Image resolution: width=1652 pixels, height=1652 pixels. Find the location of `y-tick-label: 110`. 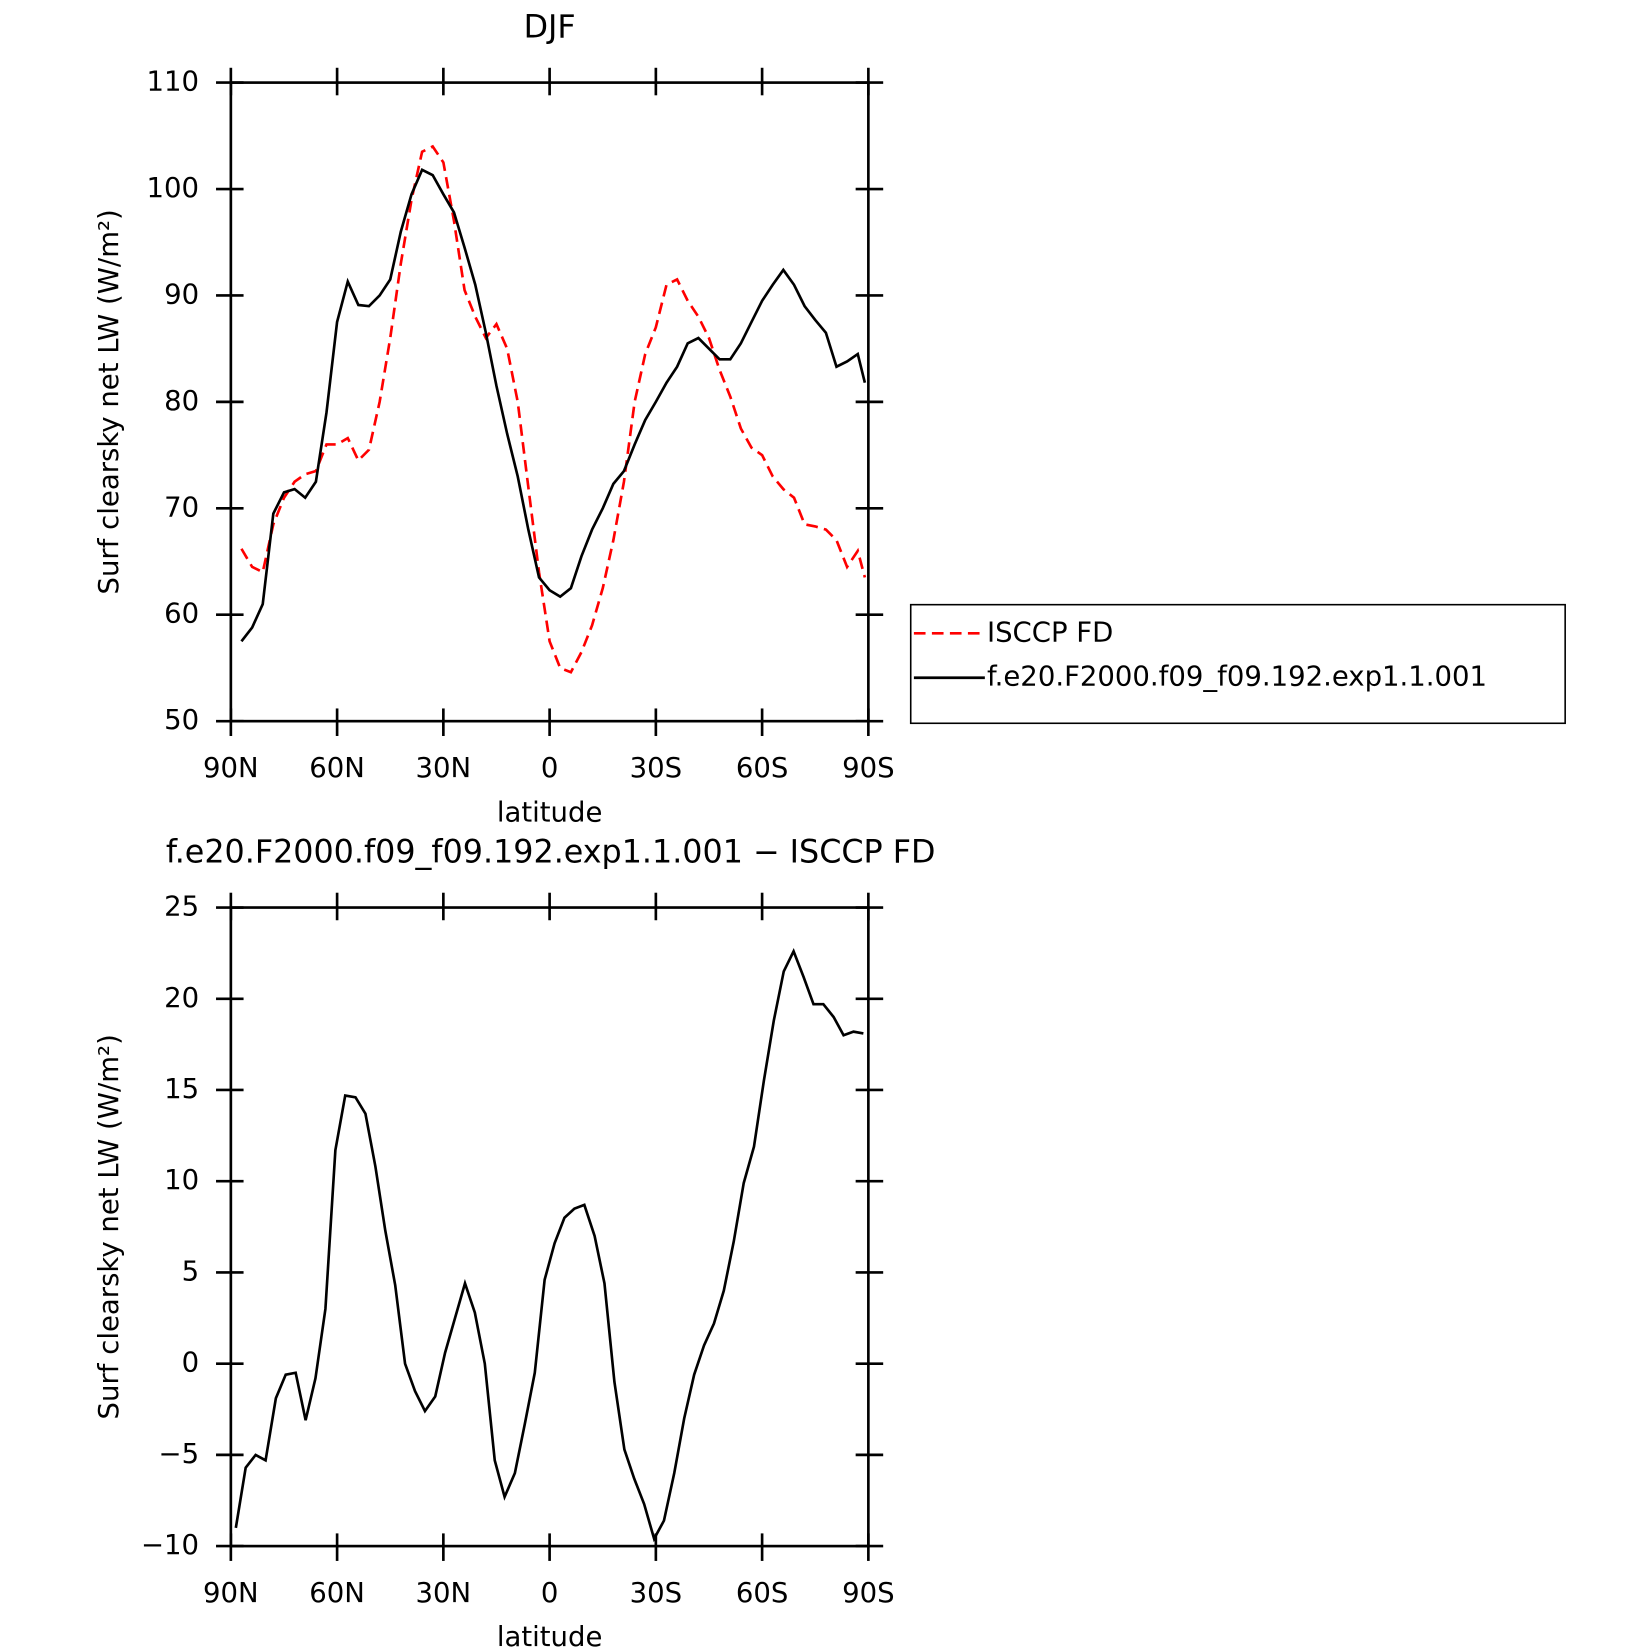

y-tick-label: 110 is located at coordinates (173, 82).